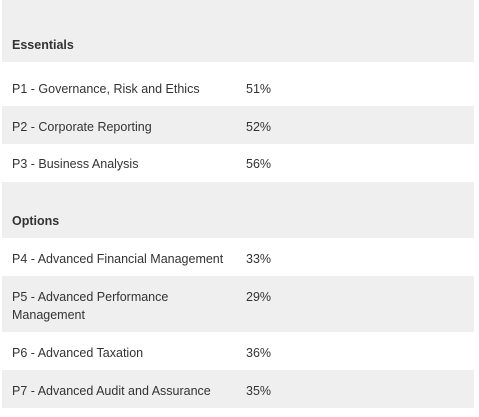 The image size is (479, 417). Describe the element at coordinates (238, 31) in the screenshot. I see `section-header-essentials: Essentials` at that location.